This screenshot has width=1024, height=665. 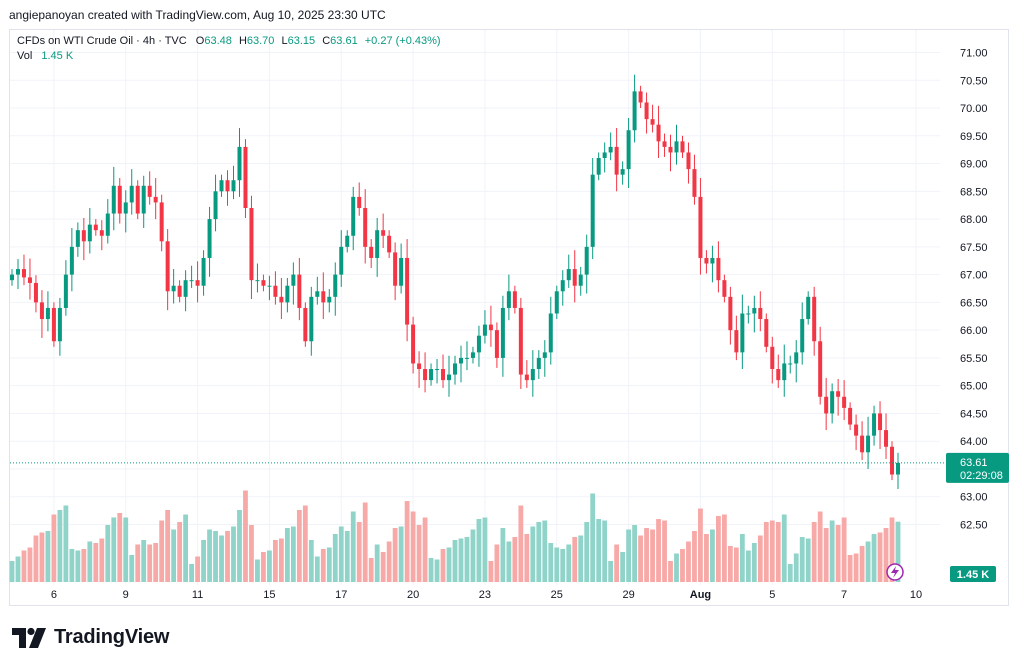 What do you see at coordinates (974, 192) in the screenshot?
I see `y-tick-label: 68.50` at bounding box center [974, 192].